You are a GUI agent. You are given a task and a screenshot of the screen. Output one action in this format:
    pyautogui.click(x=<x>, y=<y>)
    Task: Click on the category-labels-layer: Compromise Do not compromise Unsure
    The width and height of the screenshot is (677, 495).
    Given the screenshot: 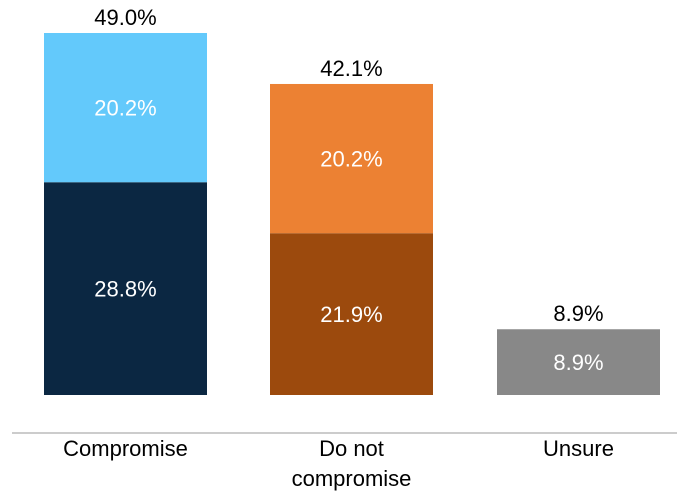 What is the action you would take?
    pyautogui.click(x=338, y=463)
    